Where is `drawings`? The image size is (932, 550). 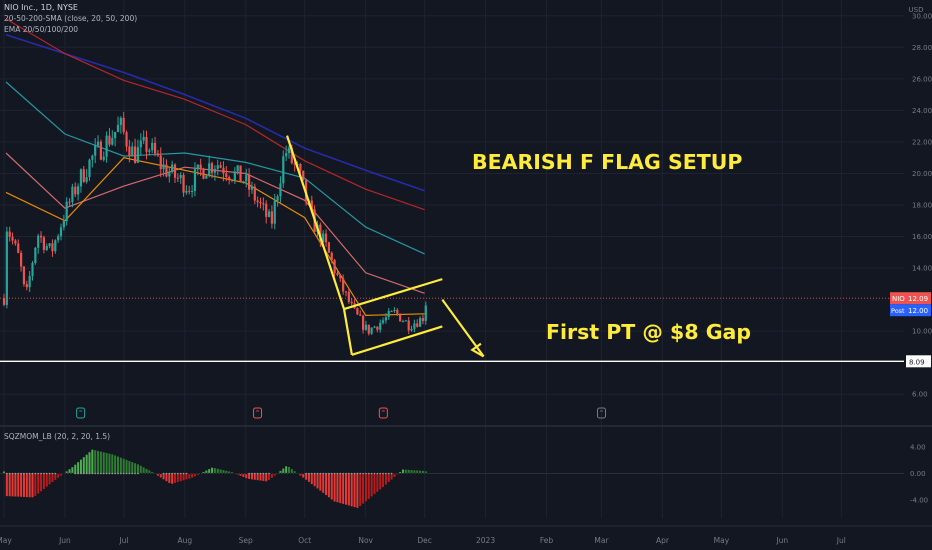 drawings is located at coordinates (385, 246).